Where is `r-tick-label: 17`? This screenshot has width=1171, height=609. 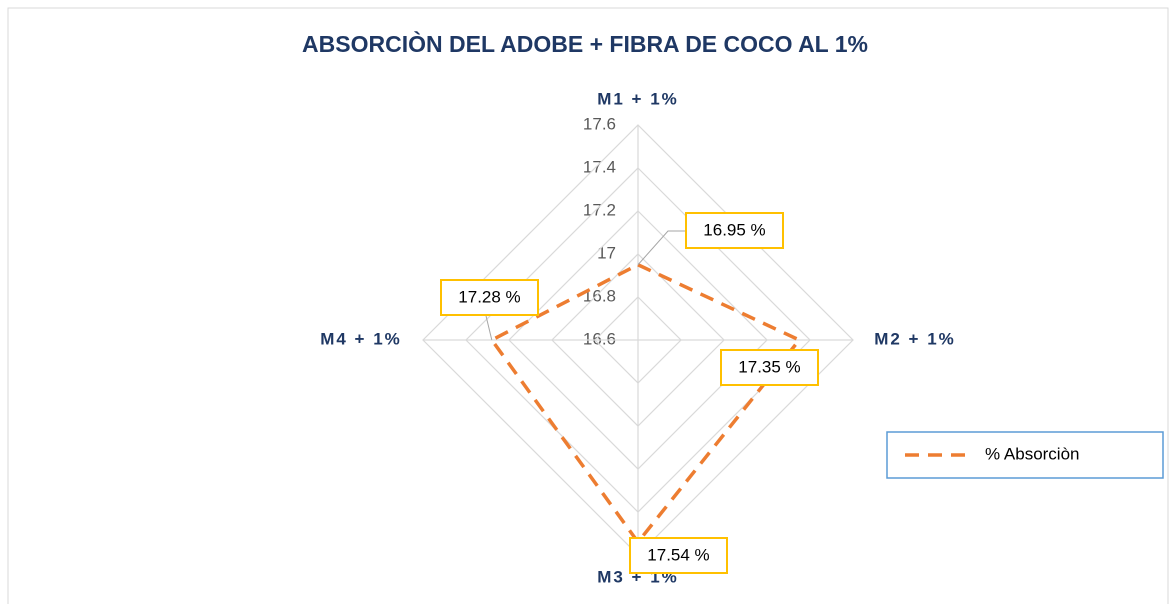 r-tick-label: 17 is located at coordinates (606, 252).